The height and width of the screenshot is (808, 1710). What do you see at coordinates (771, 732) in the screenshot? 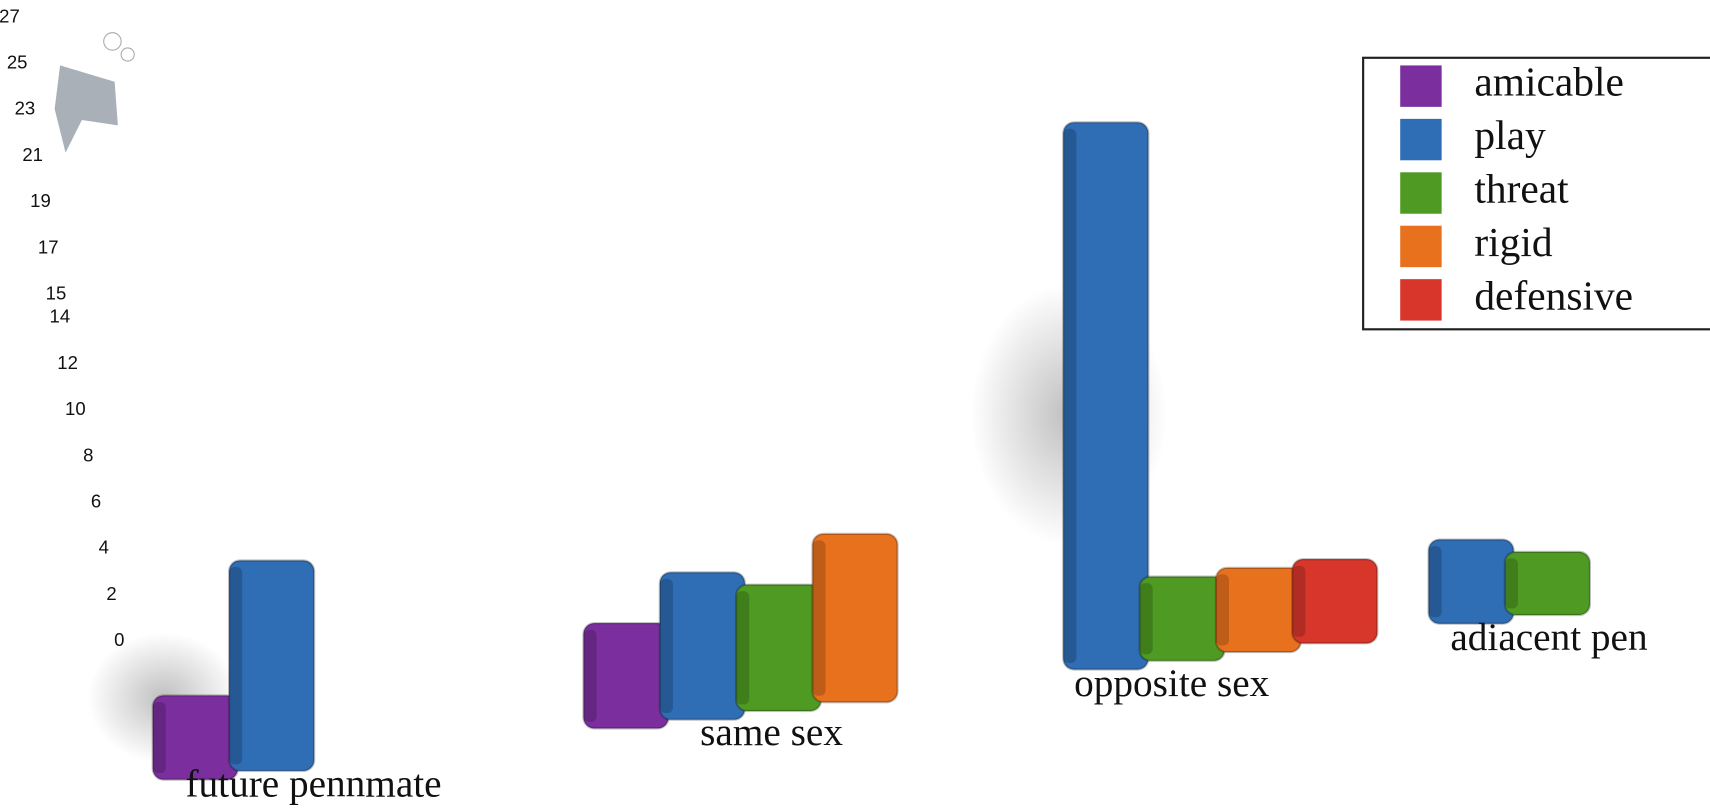
I see `x-tick-label: same sex` at bounding box center [771, 732].